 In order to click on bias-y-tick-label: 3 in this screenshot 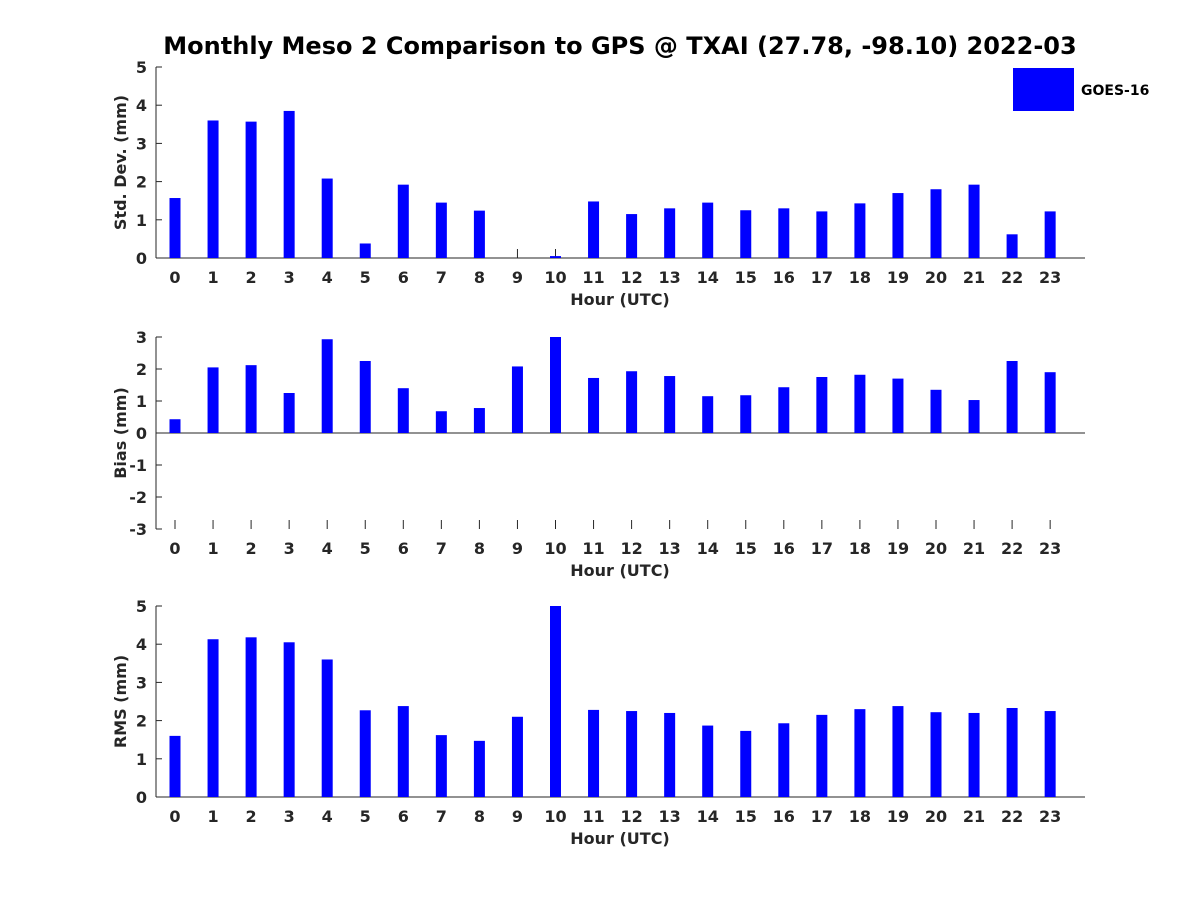, I will do `click(141, 337)`.